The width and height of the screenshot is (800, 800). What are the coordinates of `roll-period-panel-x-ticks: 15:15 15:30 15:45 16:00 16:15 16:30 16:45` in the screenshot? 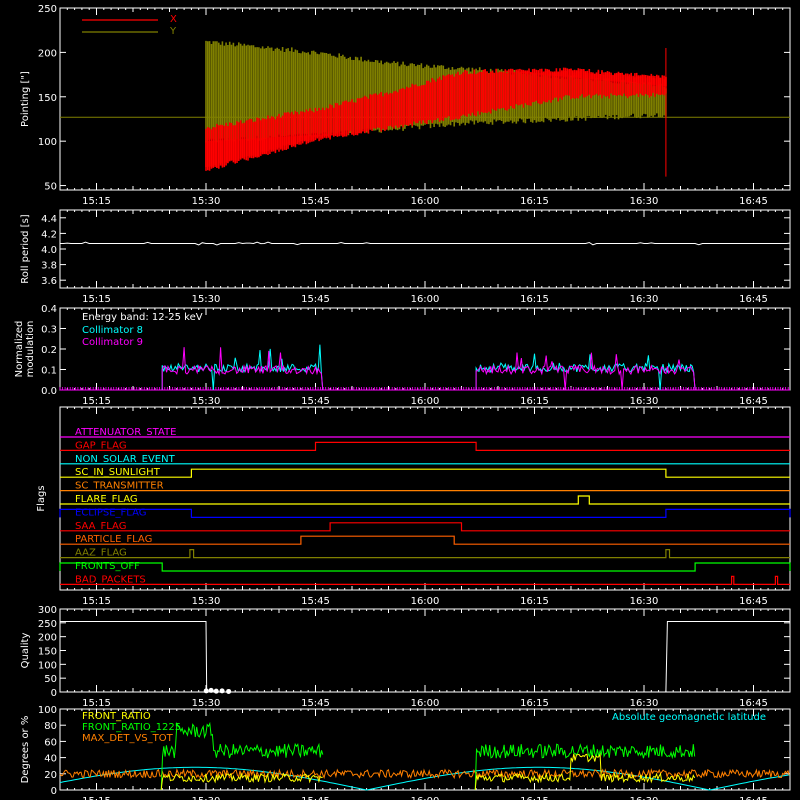 It's located at (425, 257).